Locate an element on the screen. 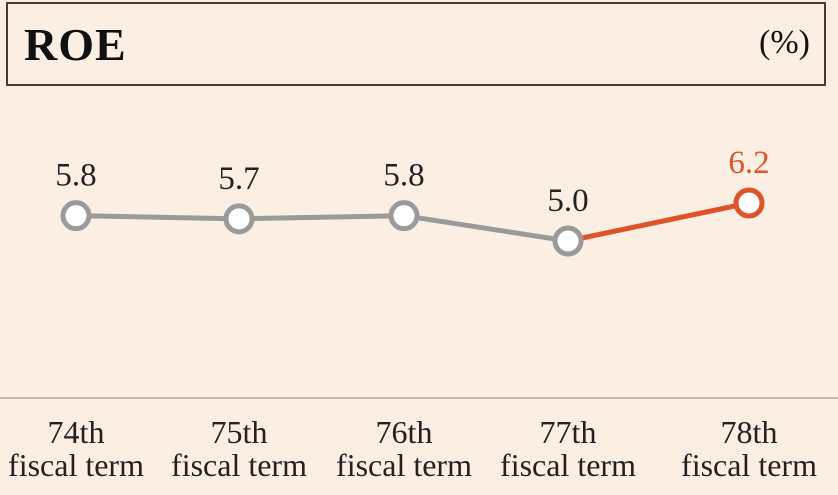 The width and height of the screenshot is (838, 495). x-tick-label-0: 74th fiscal term is located at coordinates (78, 449).